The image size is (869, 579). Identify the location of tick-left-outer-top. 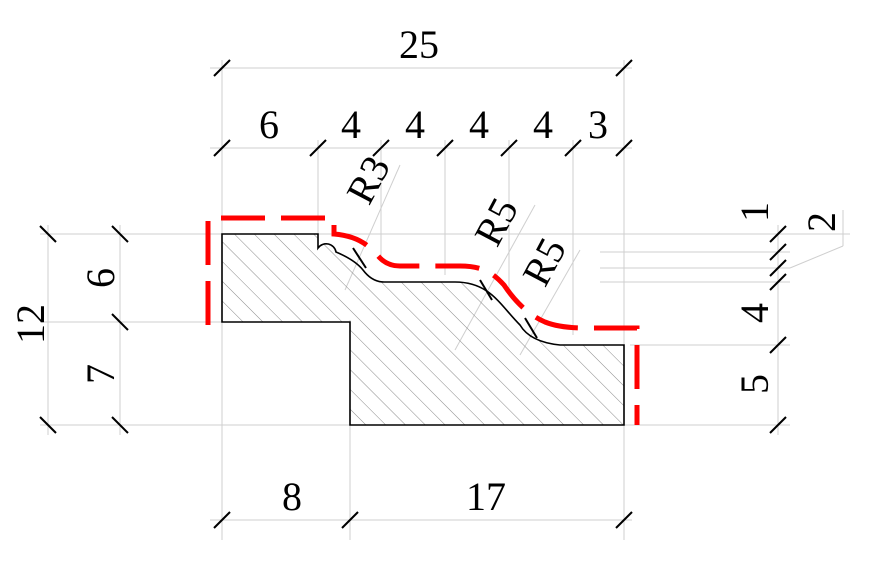
(48, 234).